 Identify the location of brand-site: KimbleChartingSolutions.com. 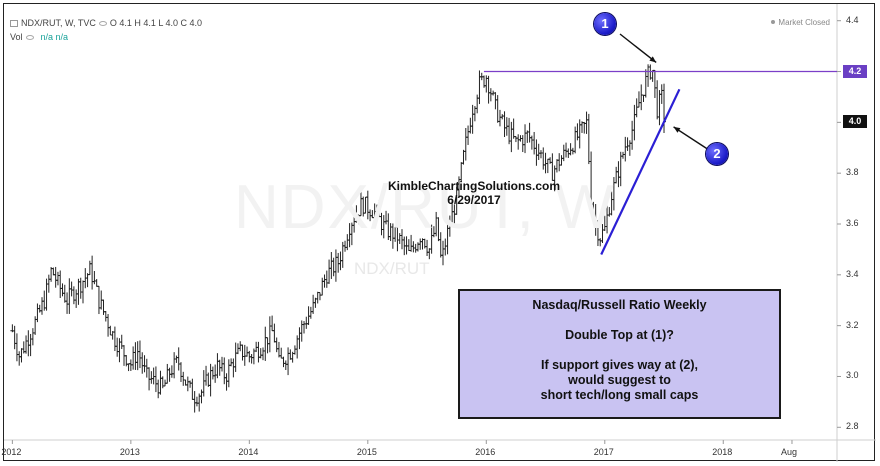
(473, 186).